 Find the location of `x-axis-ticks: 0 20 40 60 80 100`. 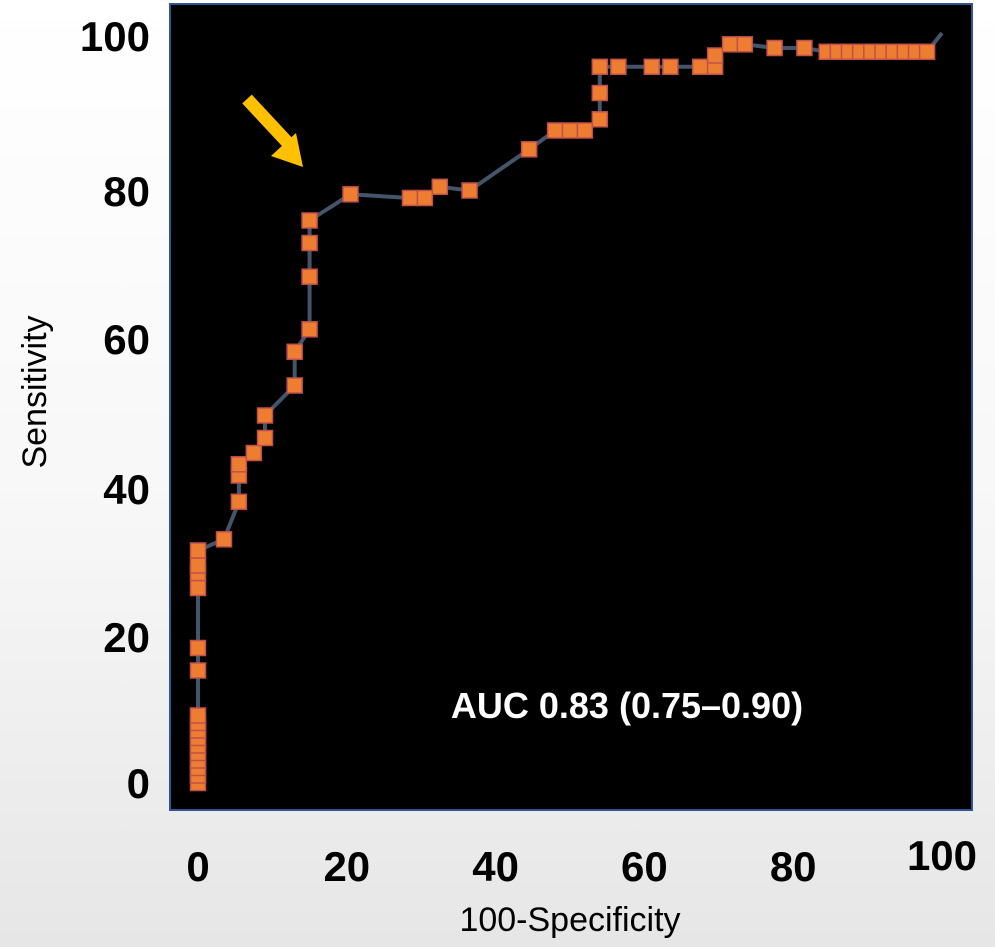

x-axis-ticks: 0 20 40 60 80 100 is located at coordinates (581, 861).